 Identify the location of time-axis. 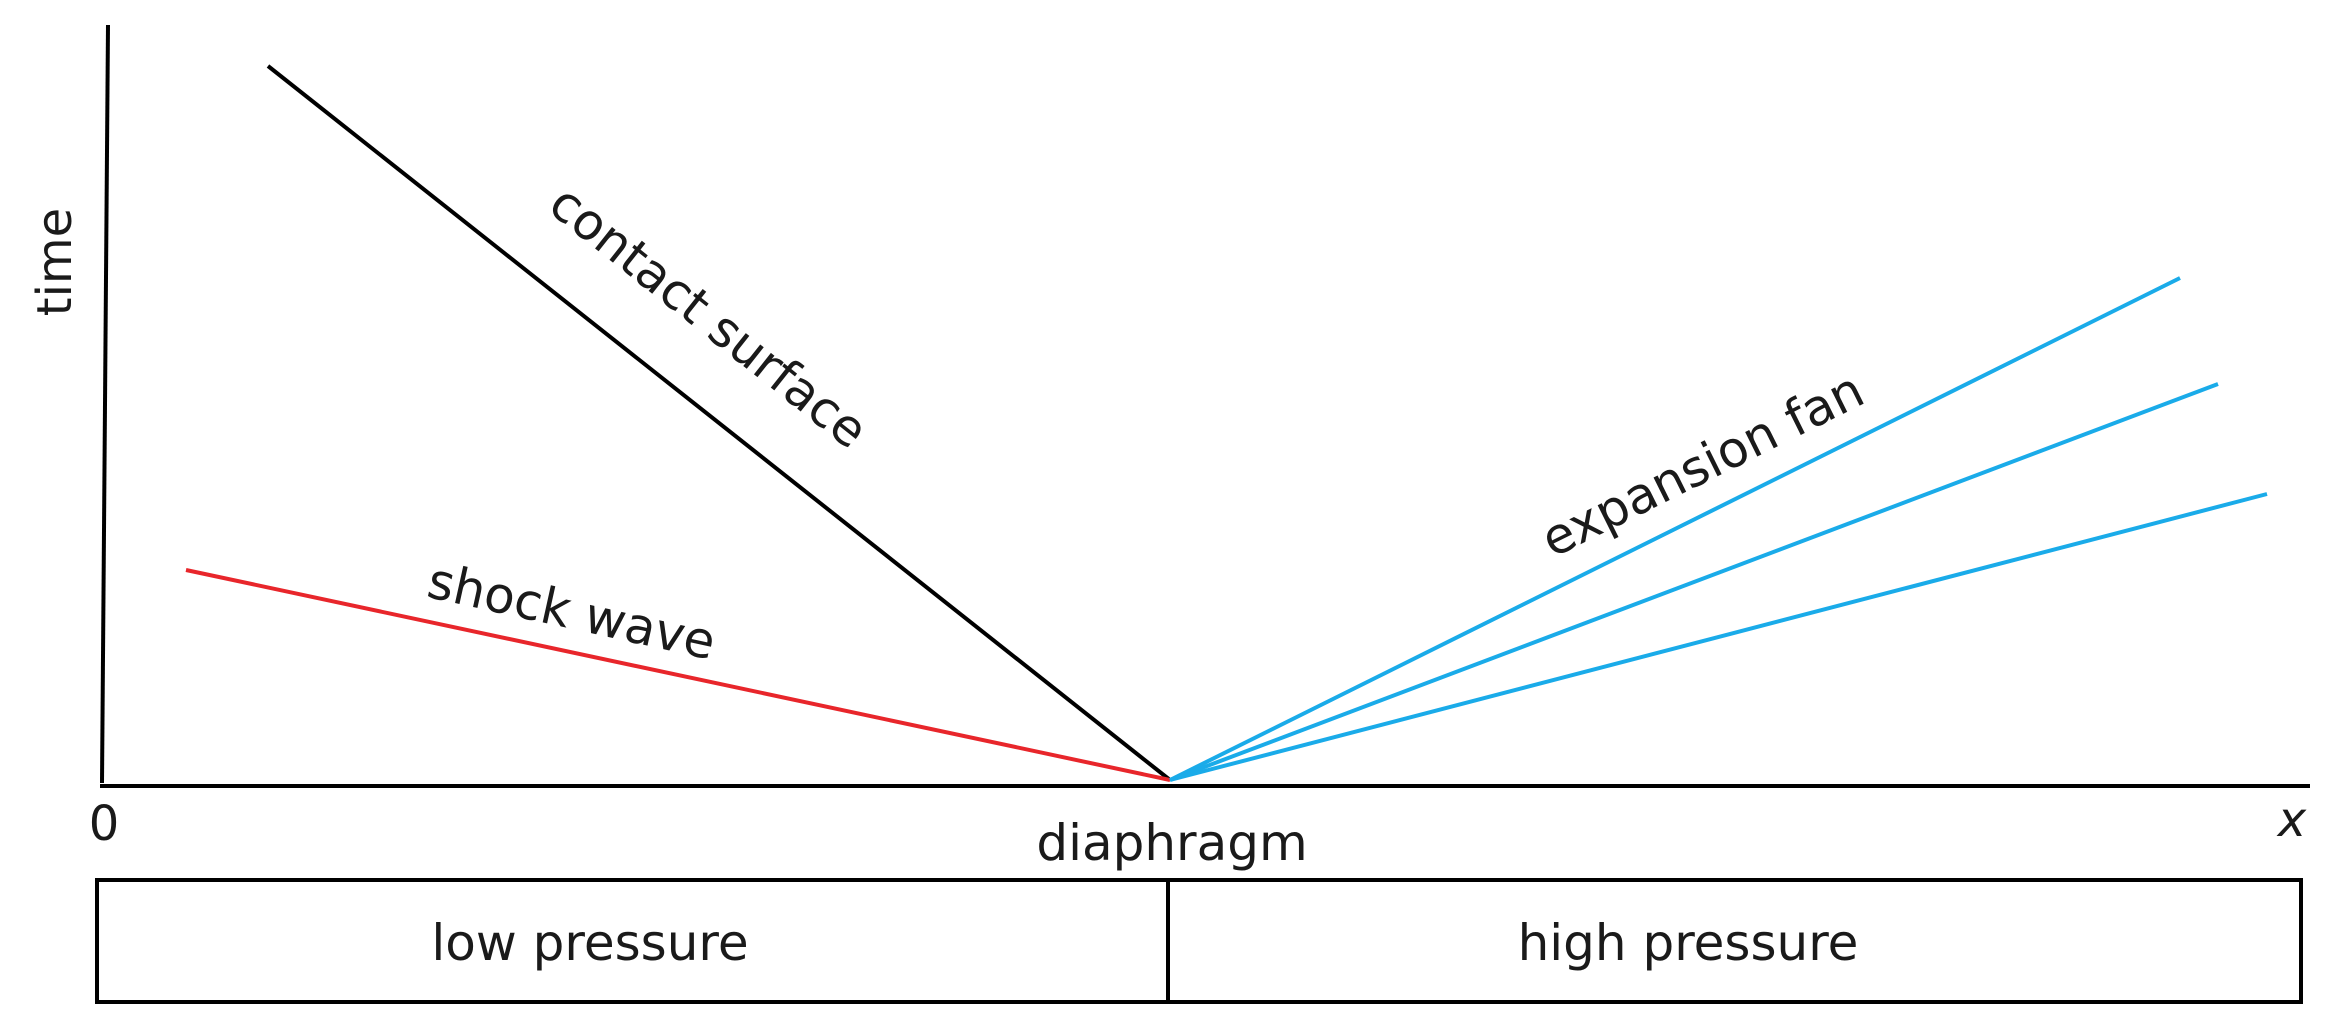
(105, 404).